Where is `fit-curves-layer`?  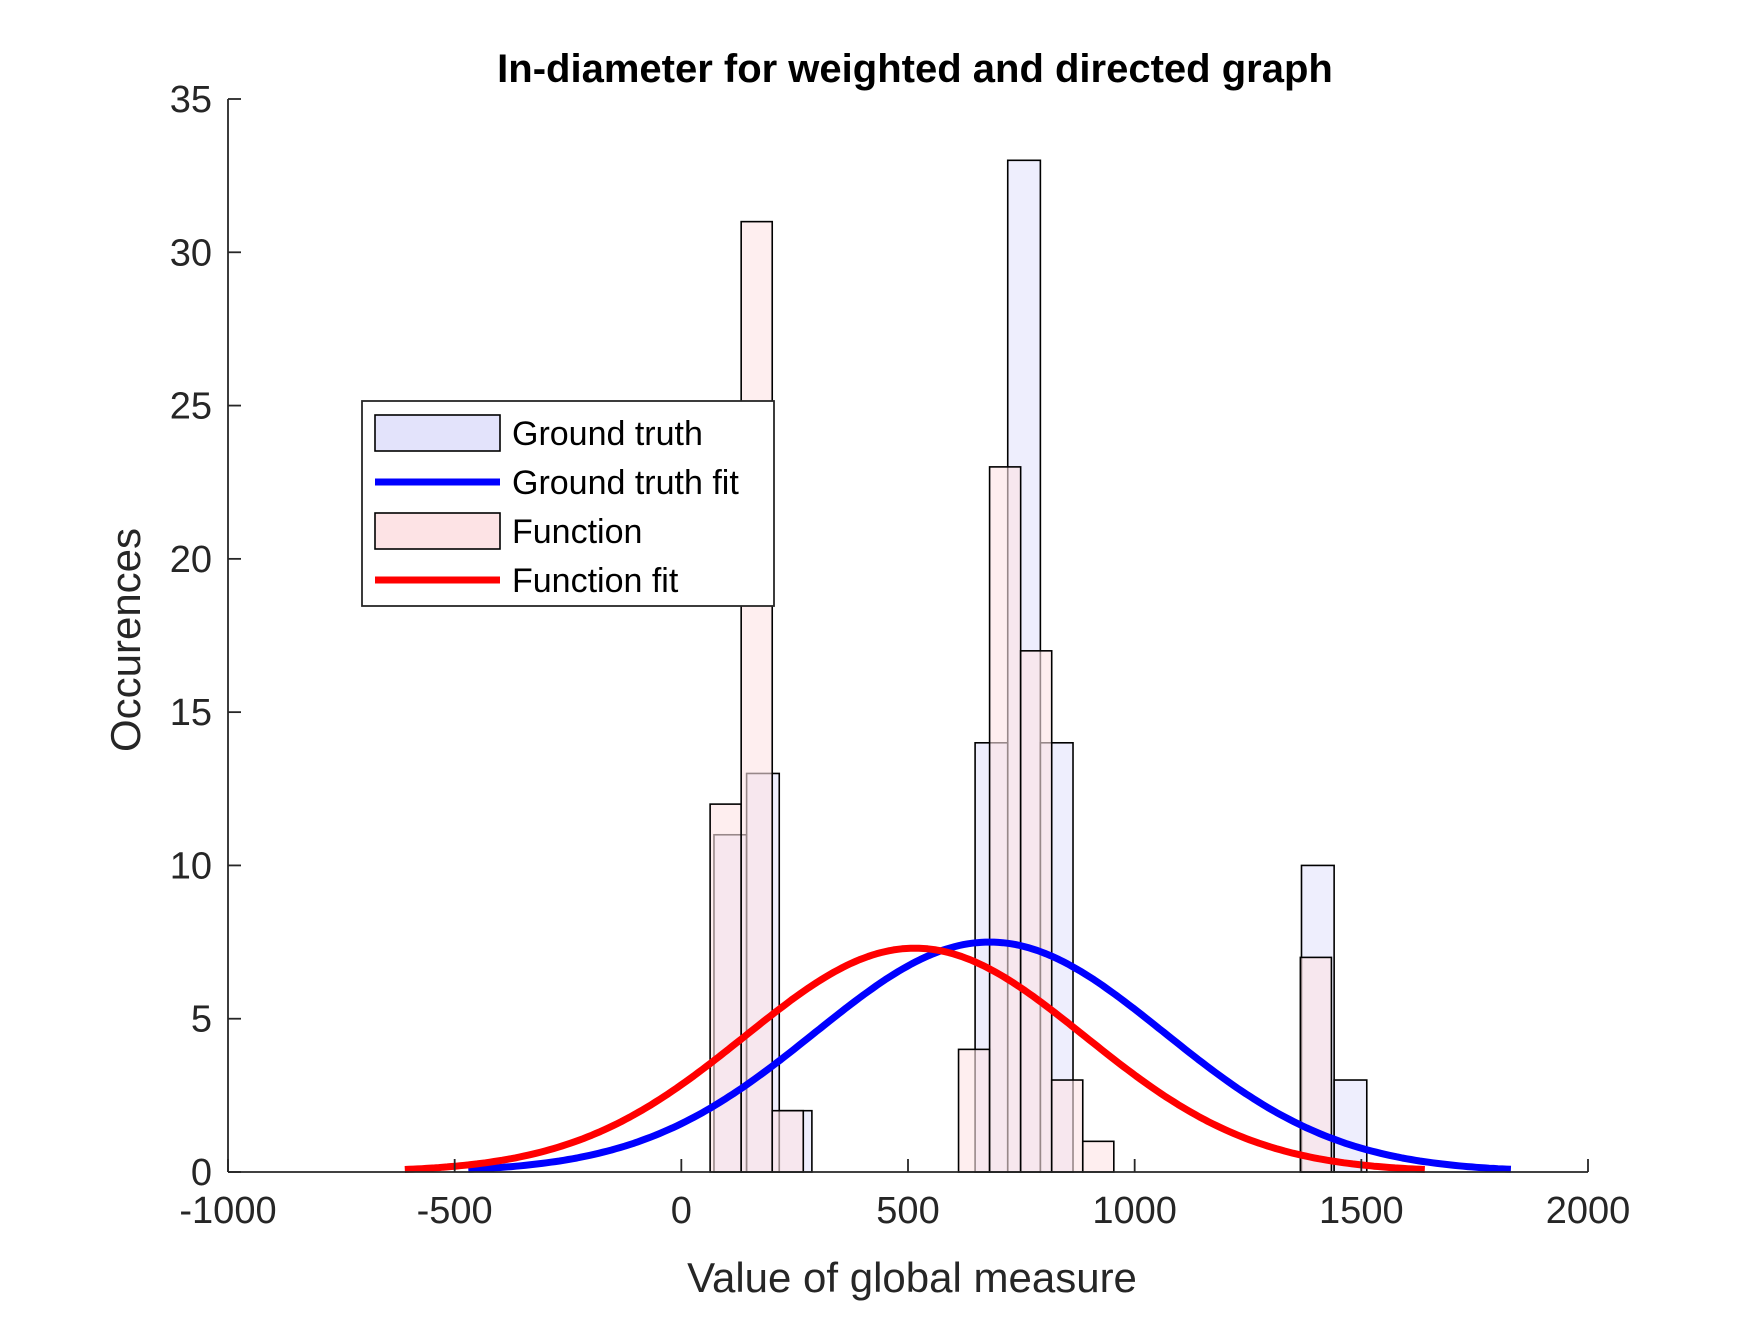
fit-curves-layer is located at coordinates (958, 1055).